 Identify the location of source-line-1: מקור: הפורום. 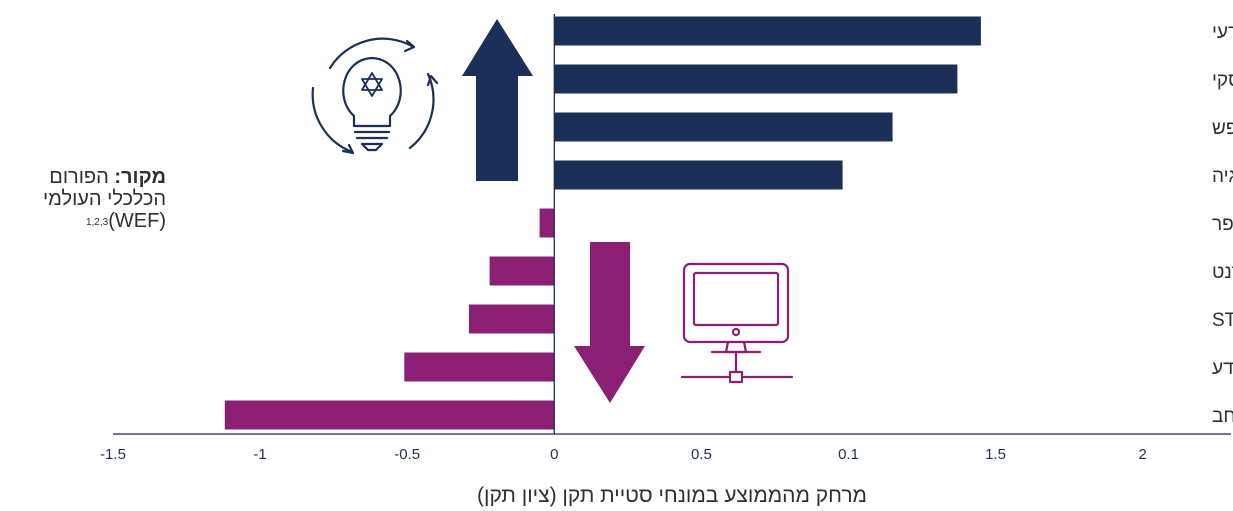
(83, 177).